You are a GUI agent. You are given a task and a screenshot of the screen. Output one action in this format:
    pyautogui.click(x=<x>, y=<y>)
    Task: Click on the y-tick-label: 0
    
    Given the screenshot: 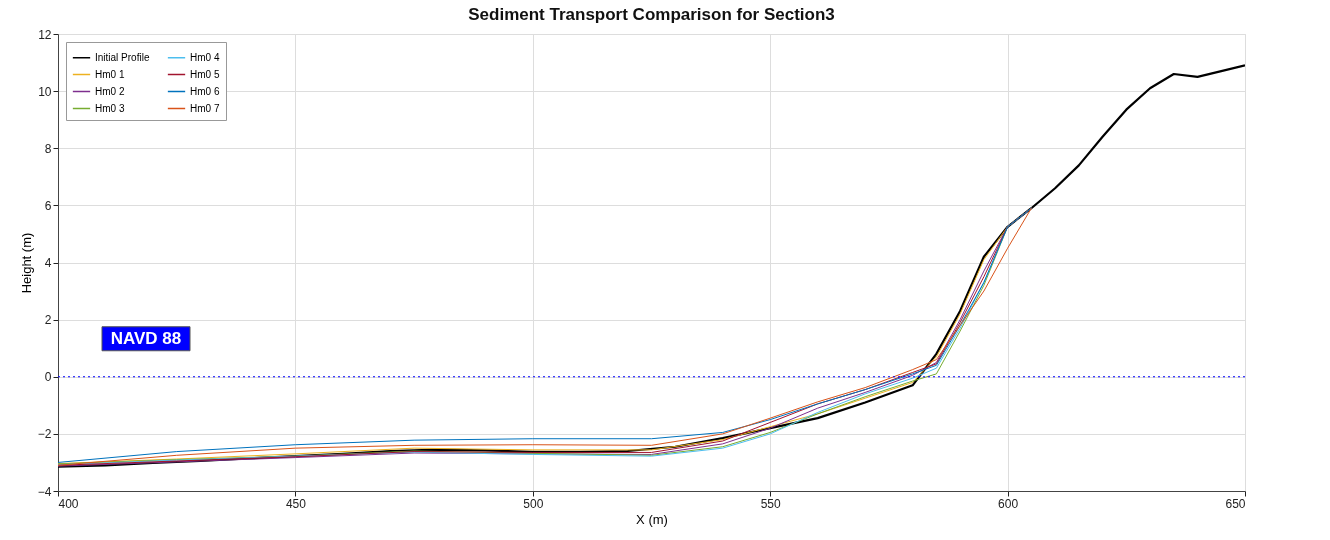 What is the action you would take?
    pyautogui.click(x=48, y=377)
    